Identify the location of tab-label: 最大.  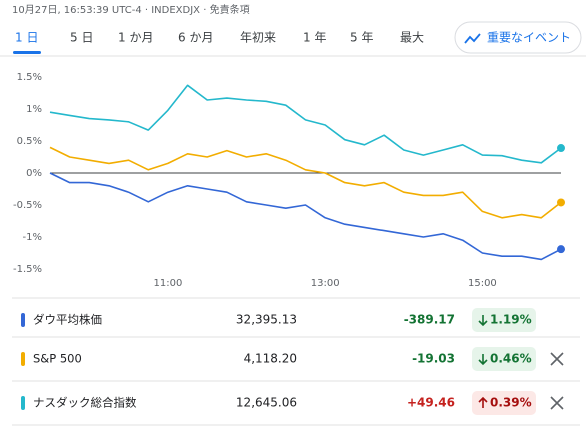
(412, 38).